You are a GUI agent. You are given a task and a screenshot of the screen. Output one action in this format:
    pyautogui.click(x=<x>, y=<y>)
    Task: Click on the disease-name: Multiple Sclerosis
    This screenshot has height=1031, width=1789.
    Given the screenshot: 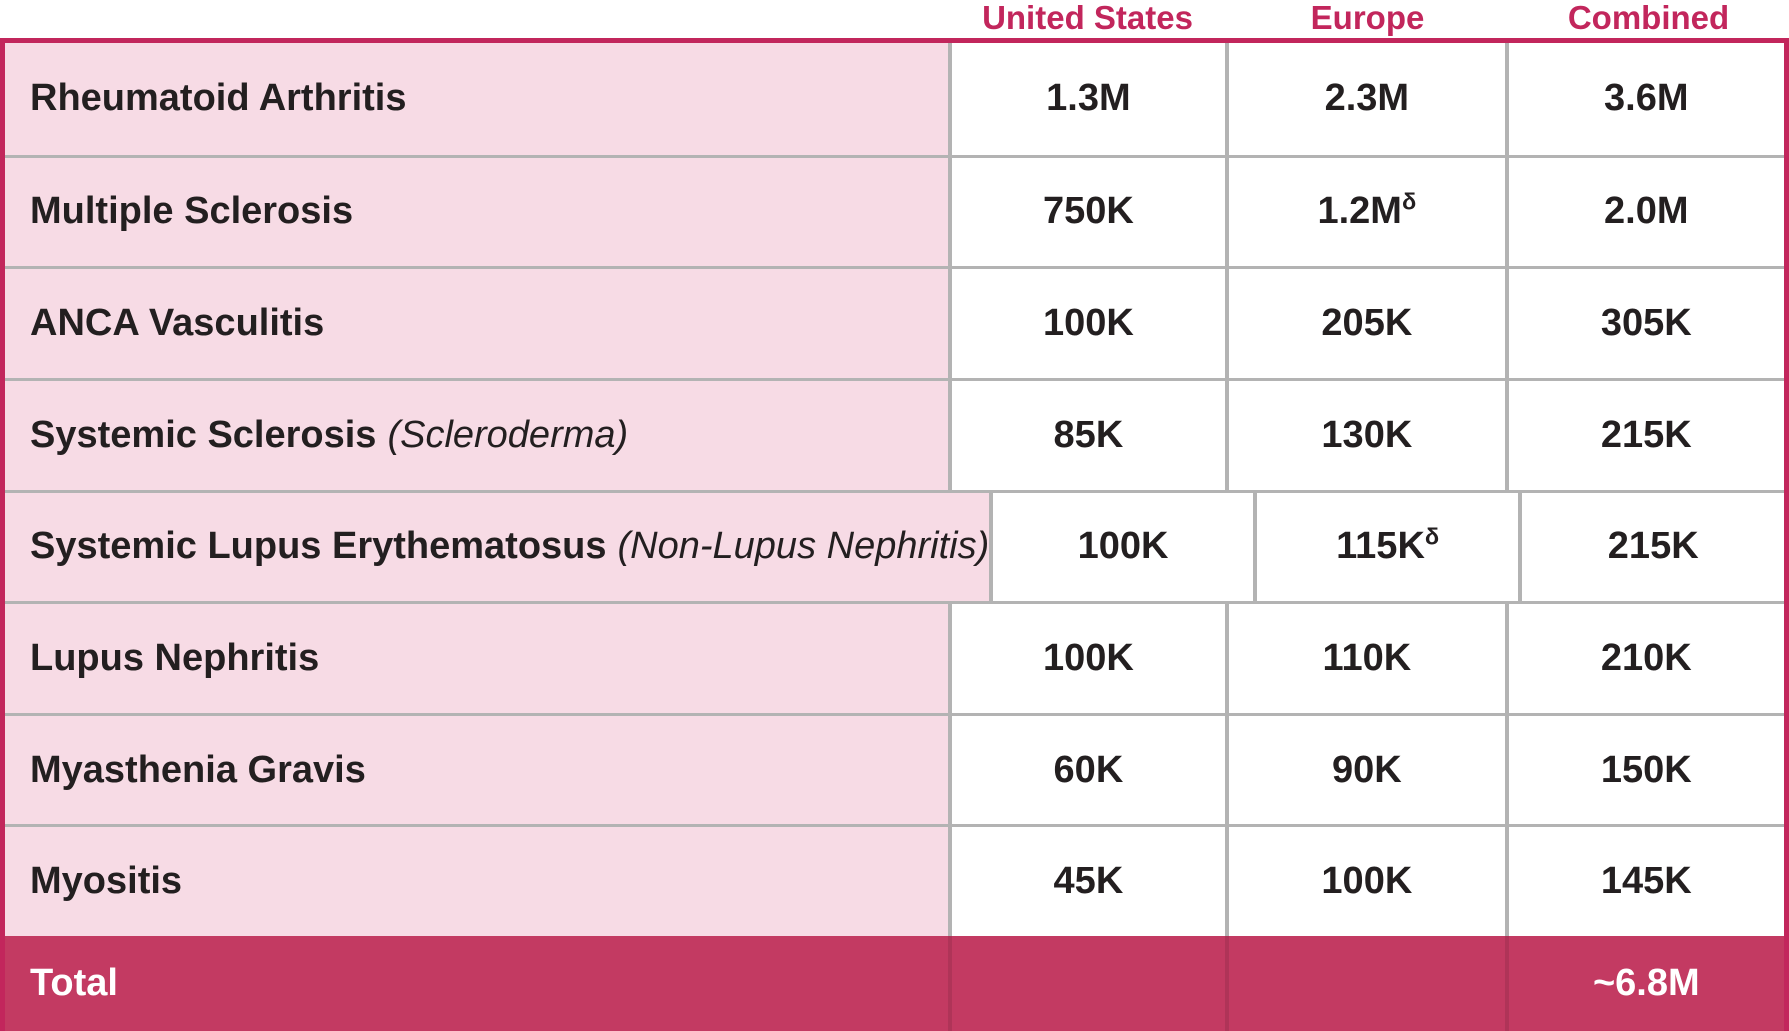 What is the action you would take?
    pyautogui.click(x=192, y=211)
    